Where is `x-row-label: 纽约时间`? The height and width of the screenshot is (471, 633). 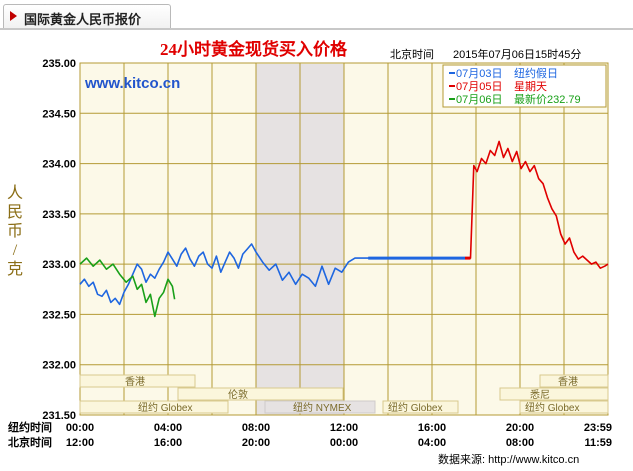 x-row-label: 纽约时间 is located at coordinates (30, 427).